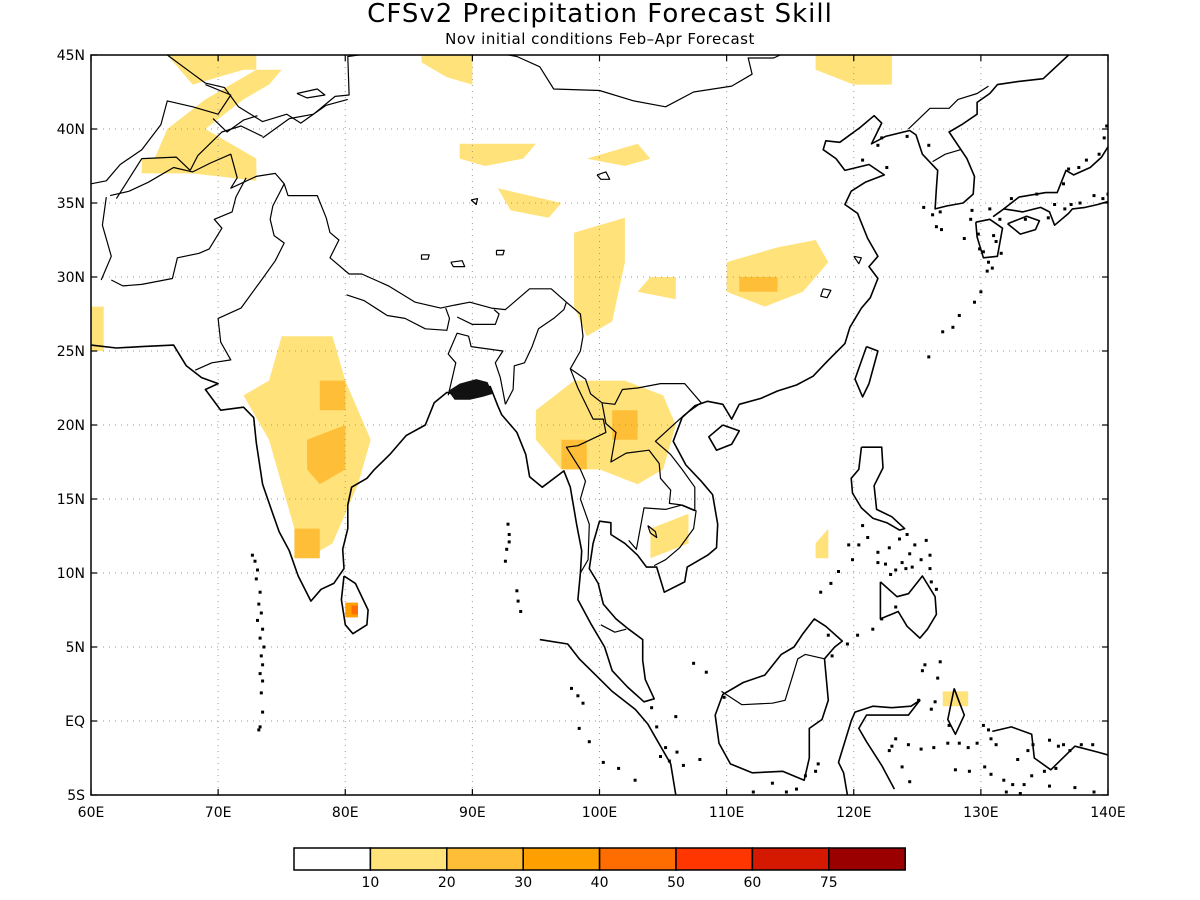  I want to click on lat-tick-label: 40N, so click(71, 130).